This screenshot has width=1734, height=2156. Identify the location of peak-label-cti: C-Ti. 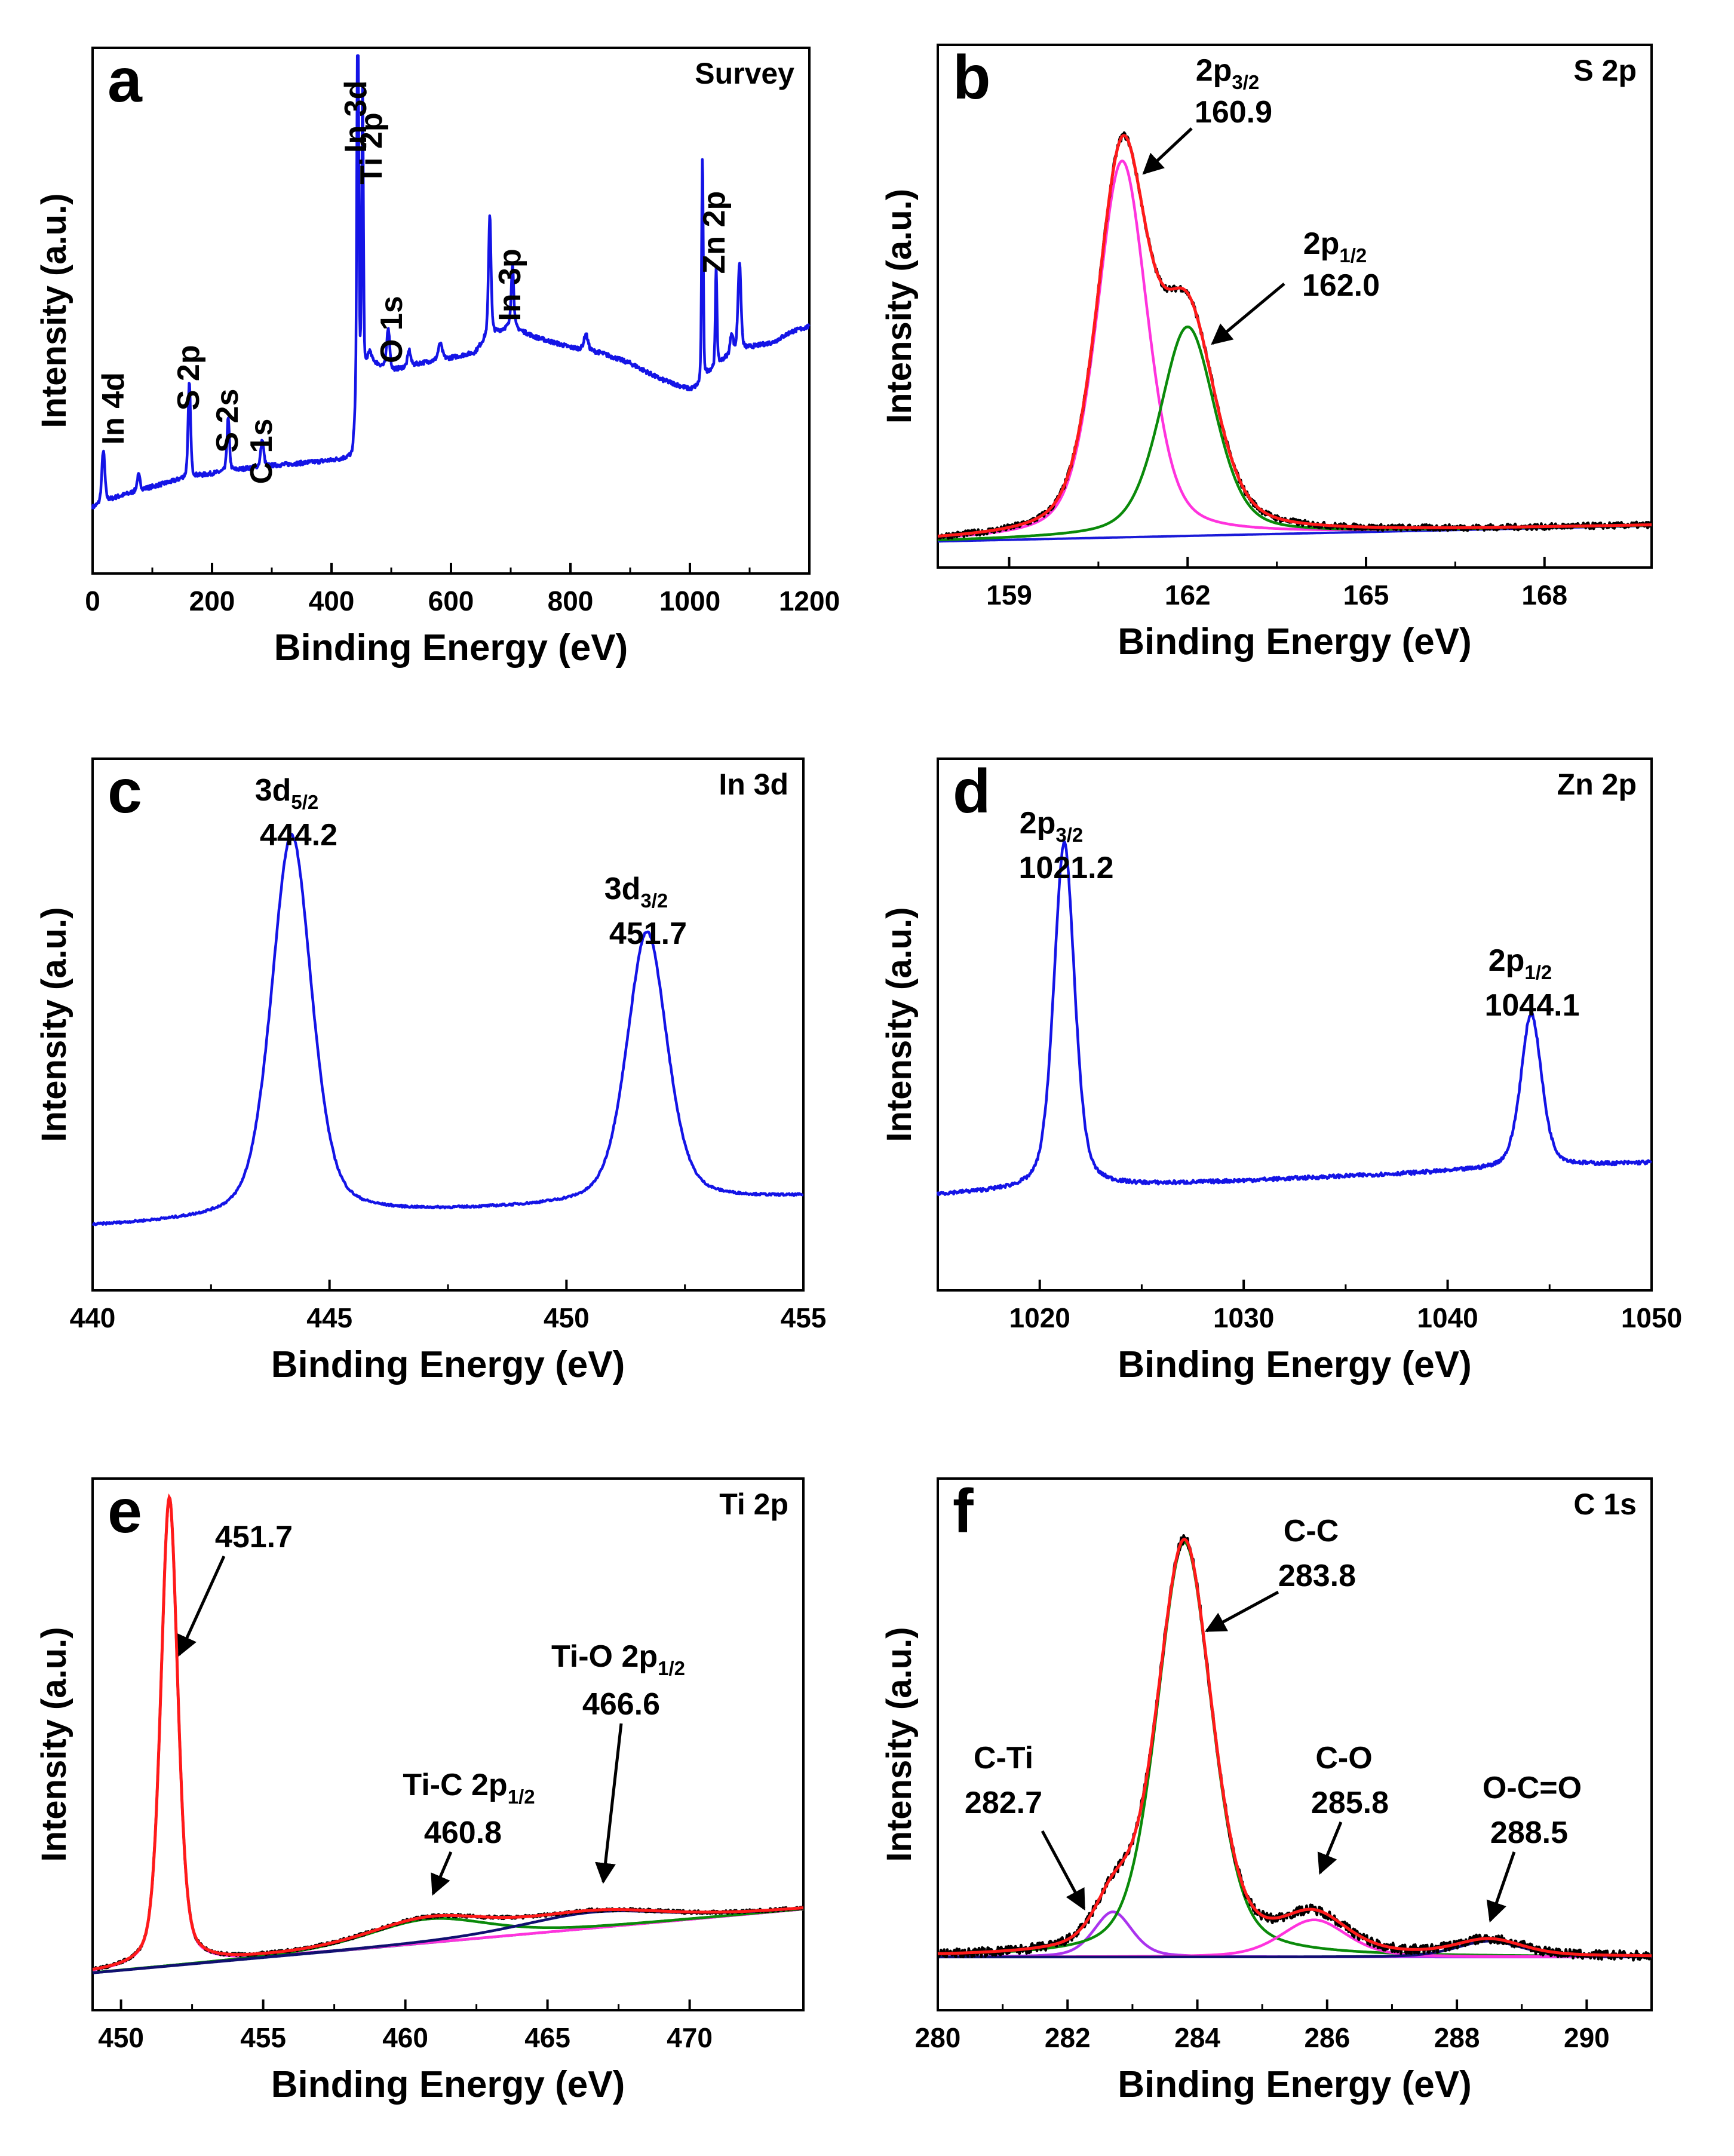
(1003, 1758).